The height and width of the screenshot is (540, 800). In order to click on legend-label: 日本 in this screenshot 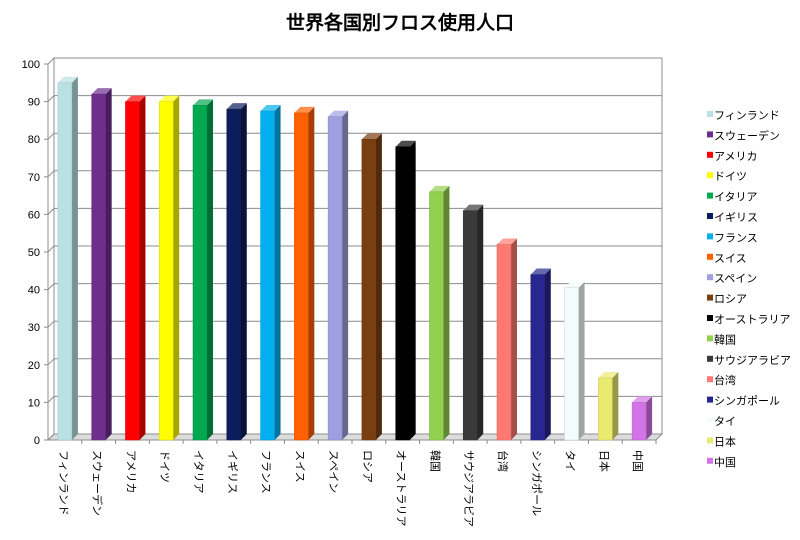, I will do `click(725, 441)`.